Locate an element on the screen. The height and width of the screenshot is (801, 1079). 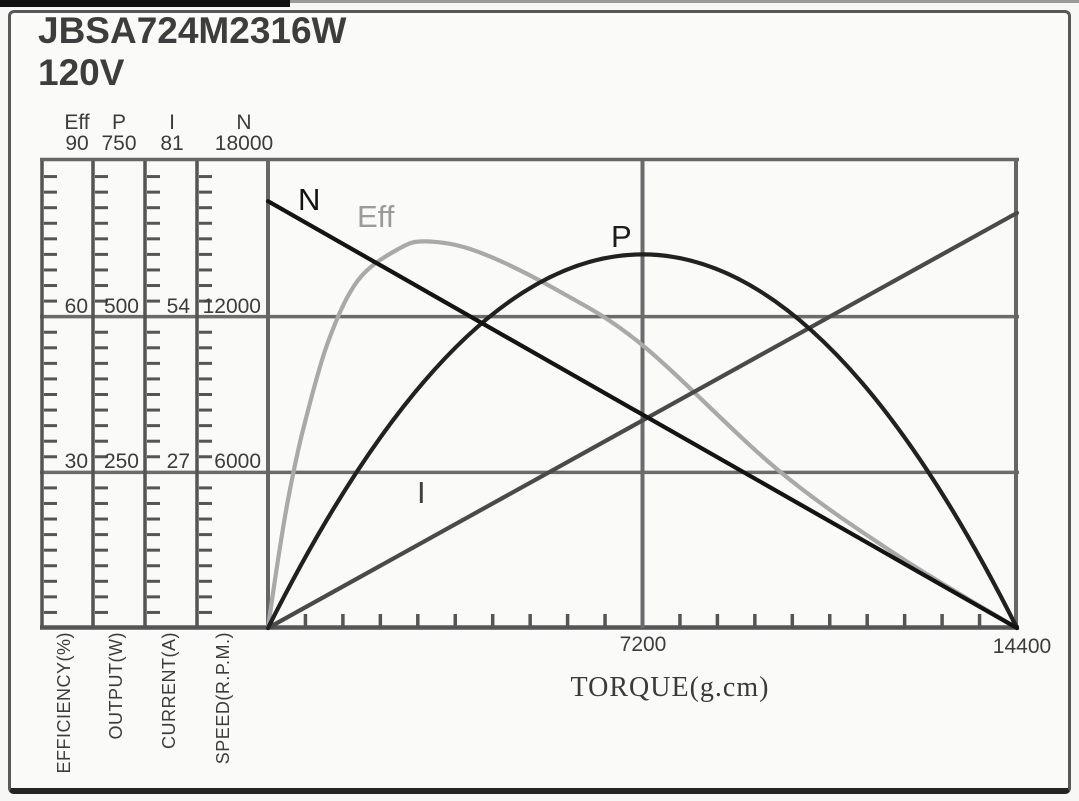
ruler-axis-n is located at coordinates (203, 394).